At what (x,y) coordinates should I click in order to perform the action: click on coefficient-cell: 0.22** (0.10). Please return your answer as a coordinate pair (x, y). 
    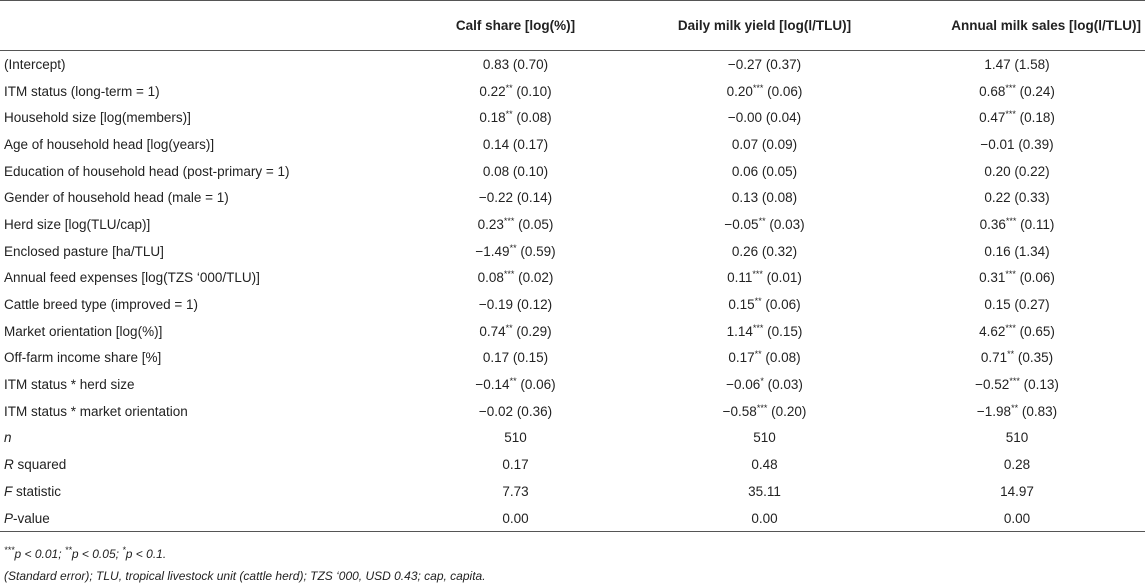
    Looking at the image, I should click on (515, 91).